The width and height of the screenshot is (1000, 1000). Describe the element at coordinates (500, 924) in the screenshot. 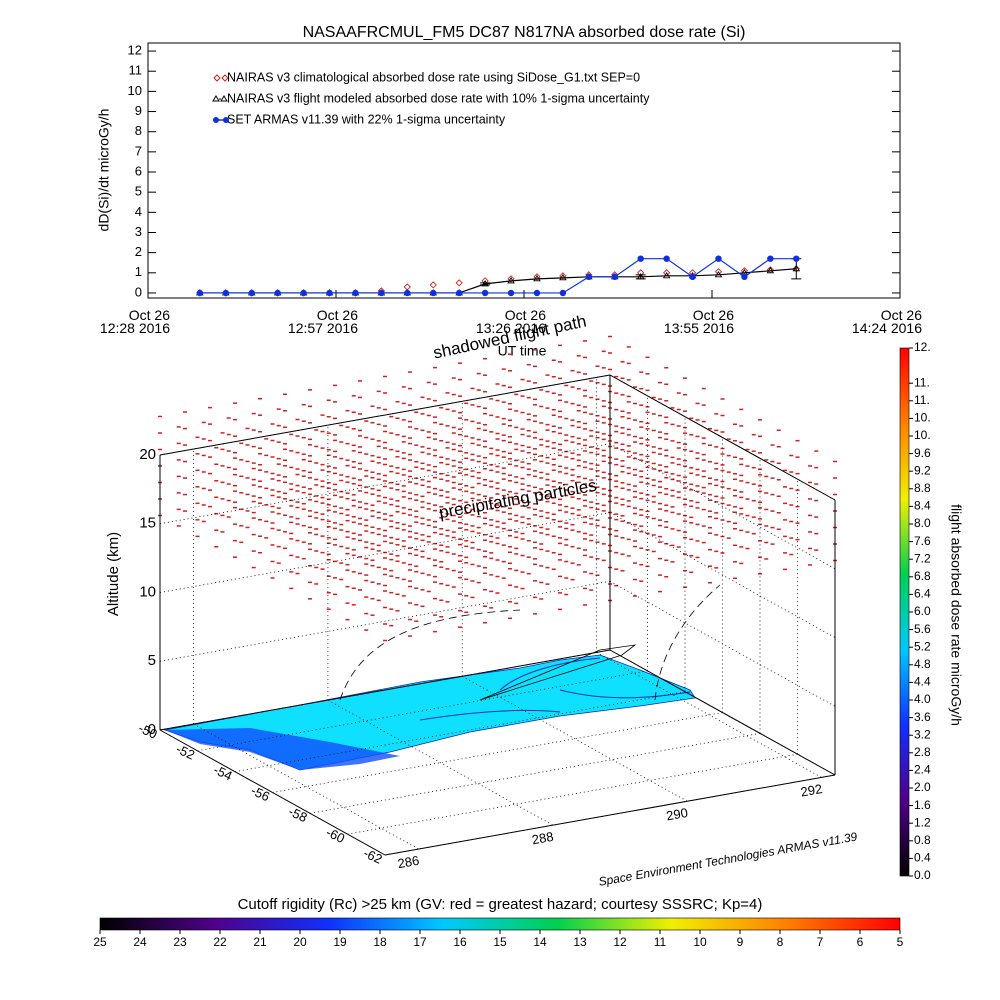

I see `colorbar-horizontal` at that location.